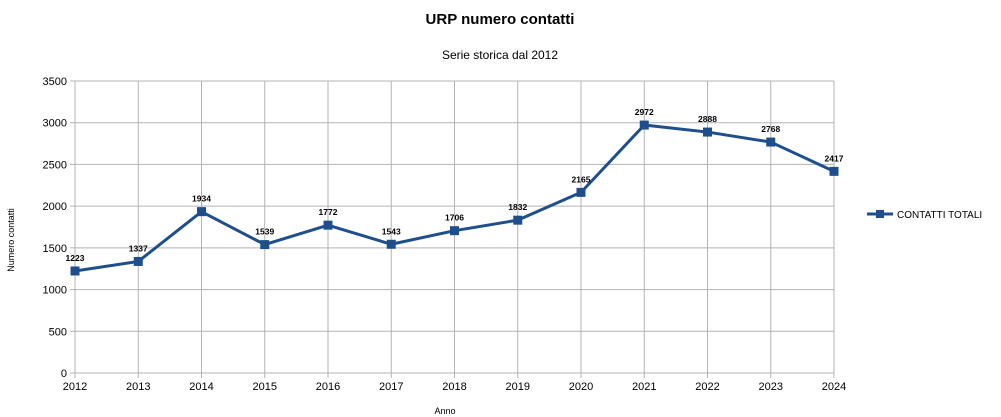  I want to click on legend-label: CONTATTI TOTALI, so click(939, 215).